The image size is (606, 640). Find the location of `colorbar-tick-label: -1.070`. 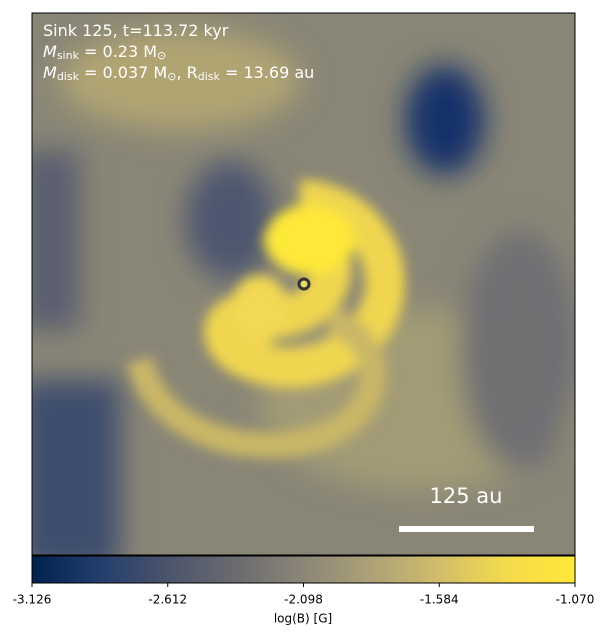

colorbar-tick-label: -1.070 is located at coordinates (575, 600).